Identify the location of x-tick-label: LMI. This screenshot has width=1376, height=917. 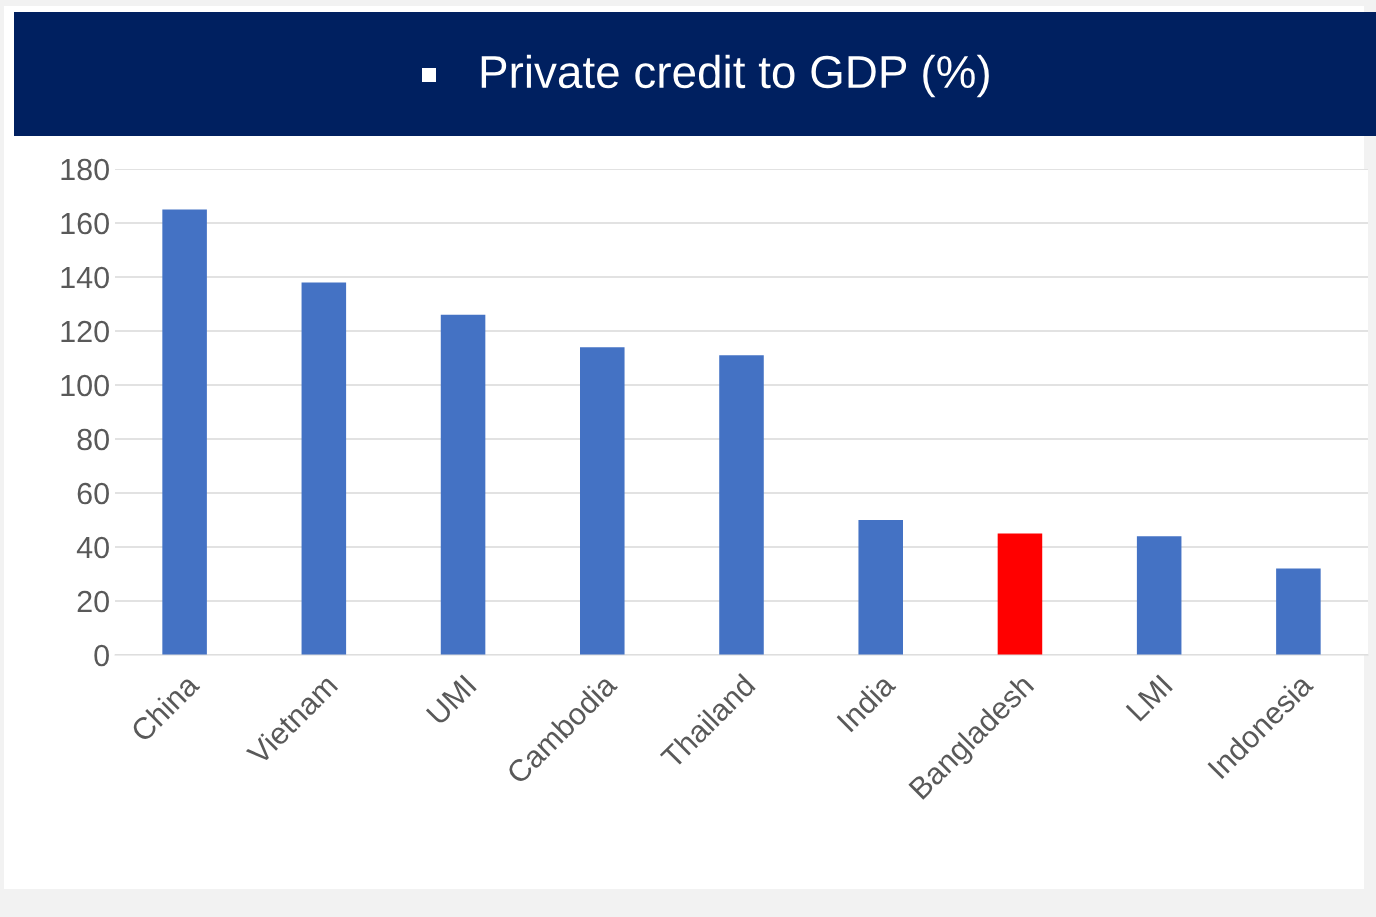
(1149, 698).